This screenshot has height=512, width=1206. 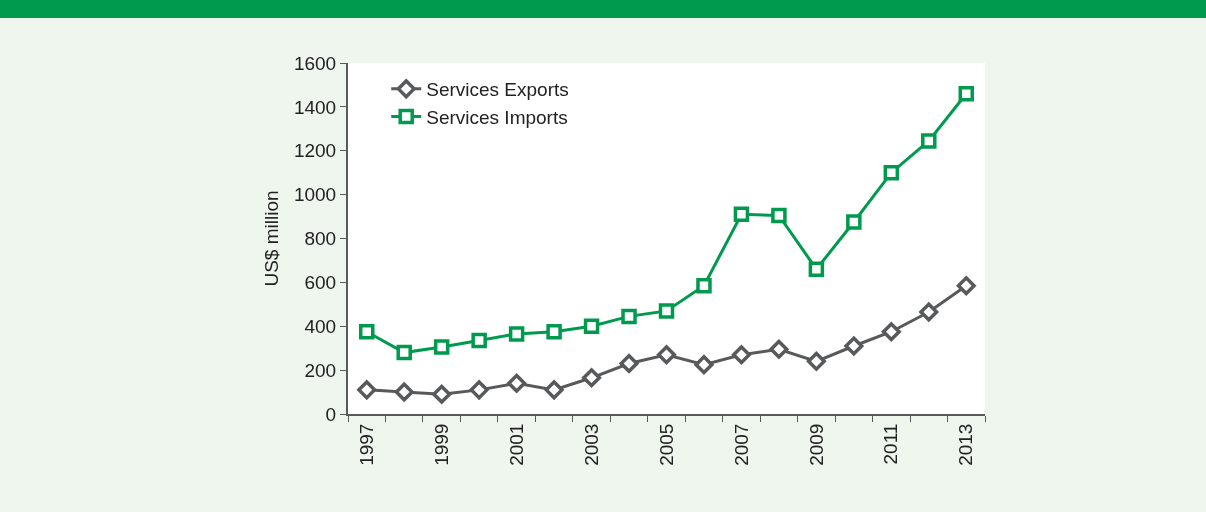 What do you see at coordinates (320, 239) in the screenshot?
I see `y-tick-label: 800` at bounding box center [320, 239].